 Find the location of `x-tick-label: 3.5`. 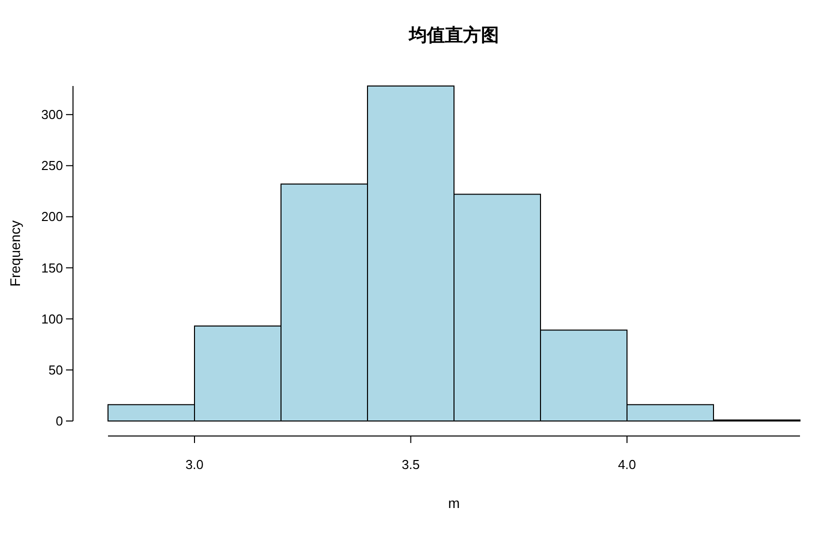

x-tick-label: 3.5 is located at coordinates (411, 464).